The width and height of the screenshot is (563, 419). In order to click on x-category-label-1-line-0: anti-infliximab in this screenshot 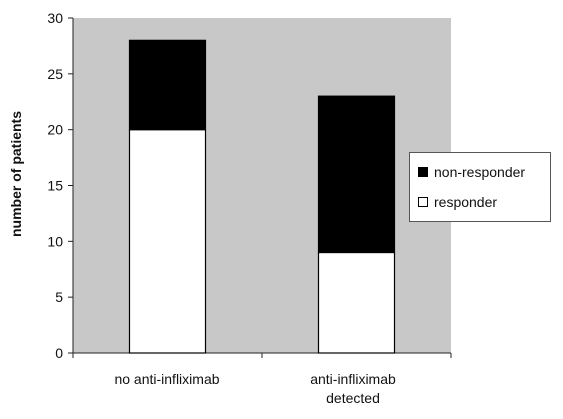, I will do `click(353, 379)`.